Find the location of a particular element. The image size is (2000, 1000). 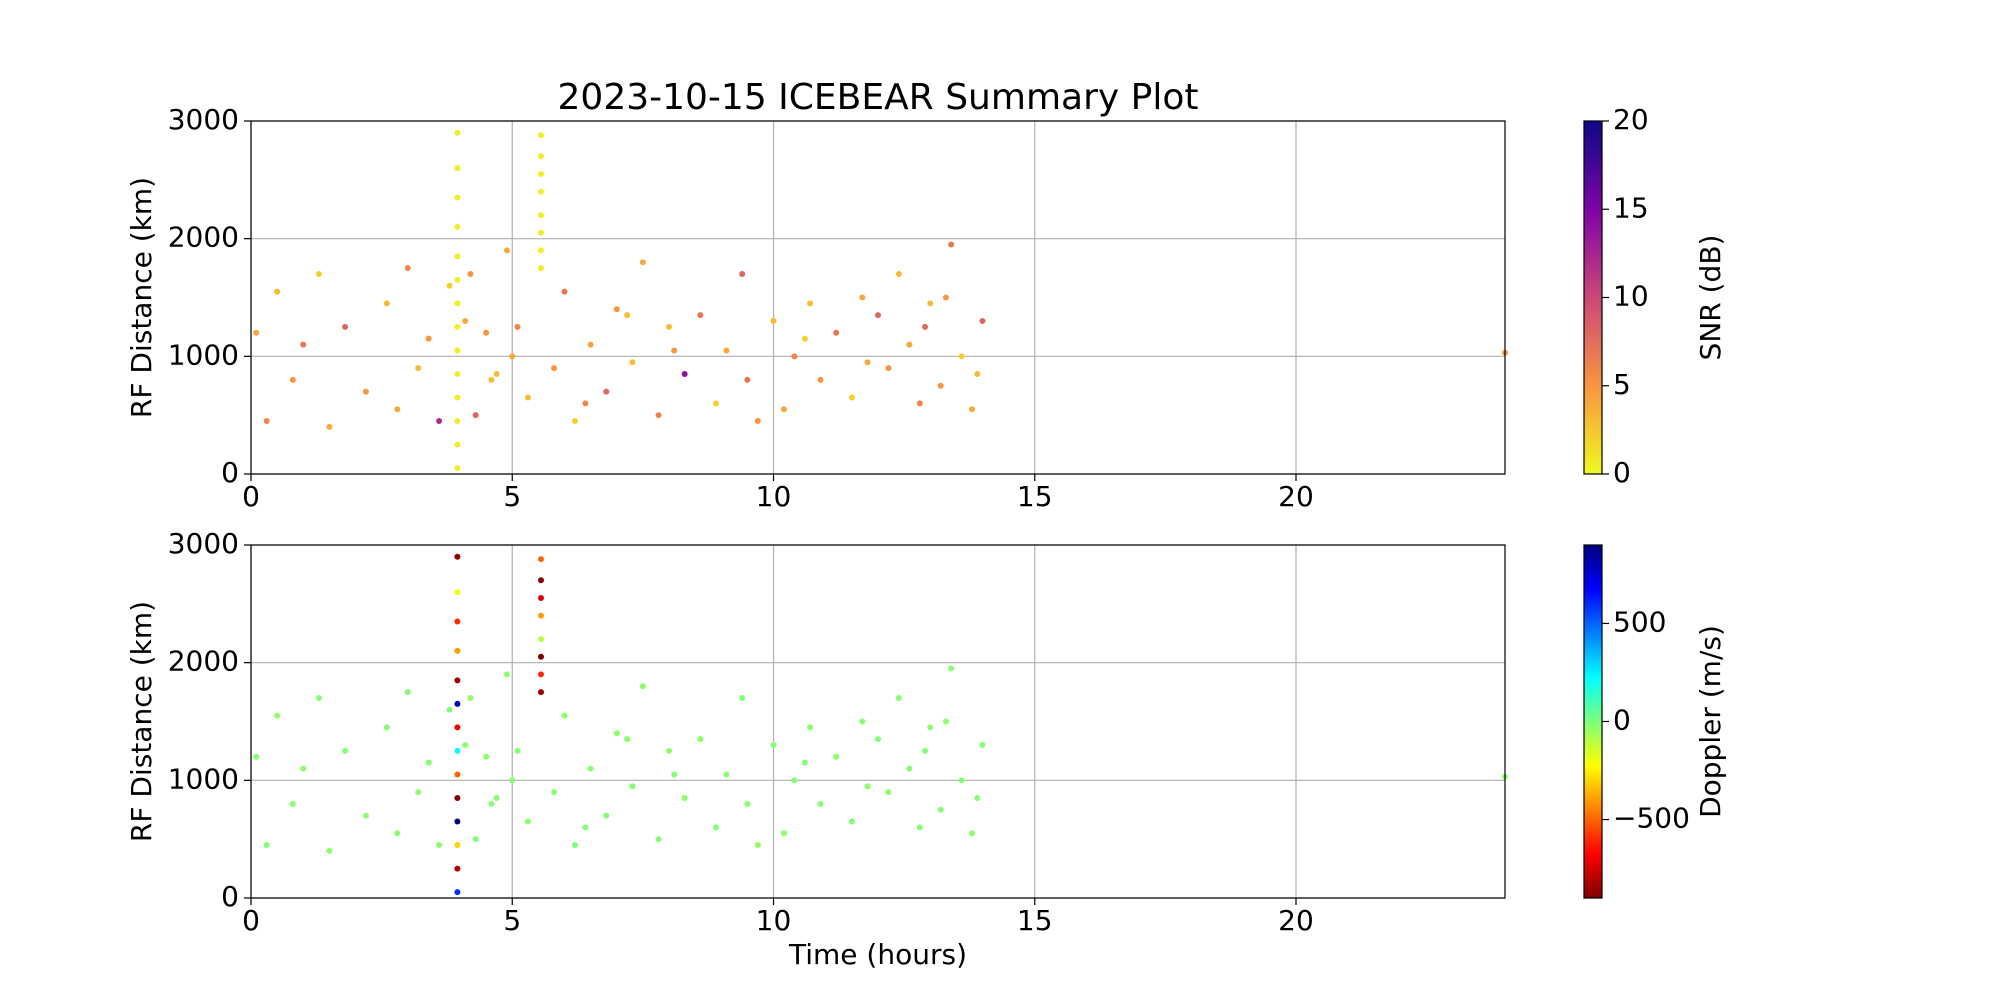

colorbar-label: Doppler (m/s) is located at coordinates (1710, 721).